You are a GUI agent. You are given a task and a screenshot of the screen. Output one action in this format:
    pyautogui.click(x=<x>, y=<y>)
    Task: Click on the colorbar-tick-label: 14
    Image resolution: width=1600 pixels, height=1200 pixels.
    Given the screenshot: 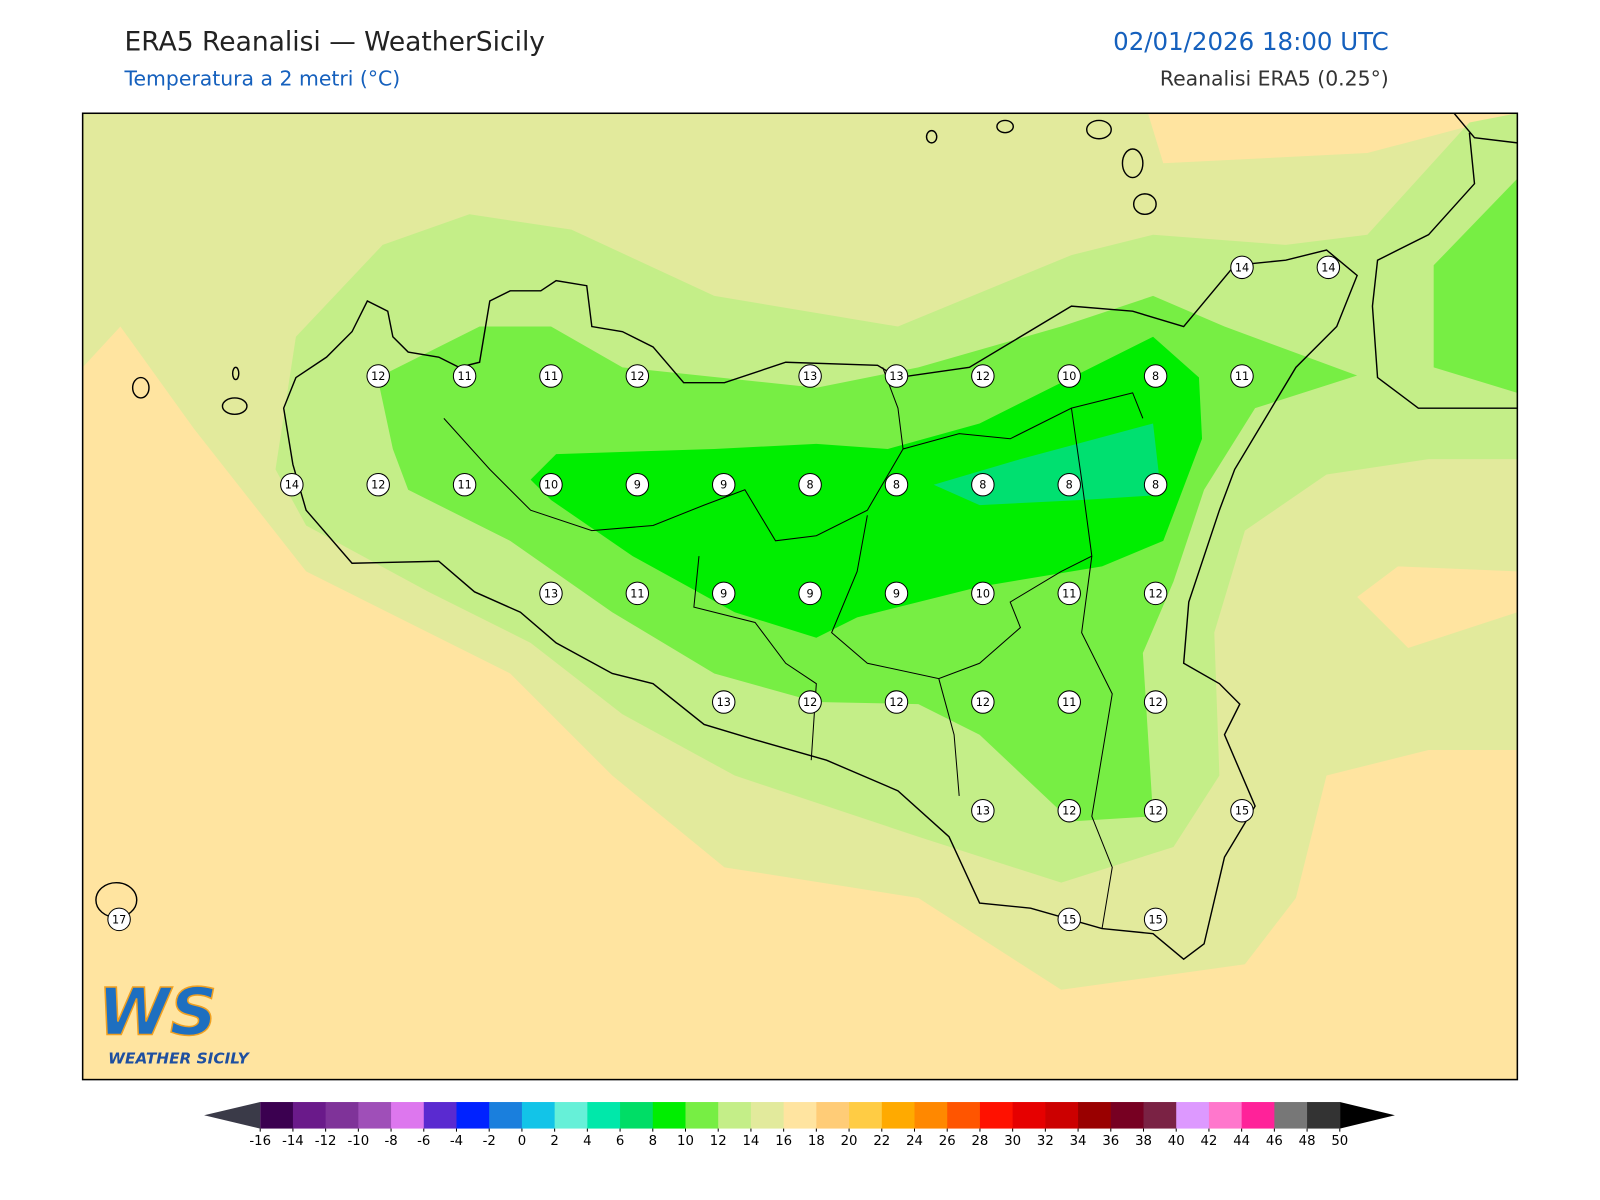 What is the action you would take?
    pyautogui.click(x=750, y=1141)
    